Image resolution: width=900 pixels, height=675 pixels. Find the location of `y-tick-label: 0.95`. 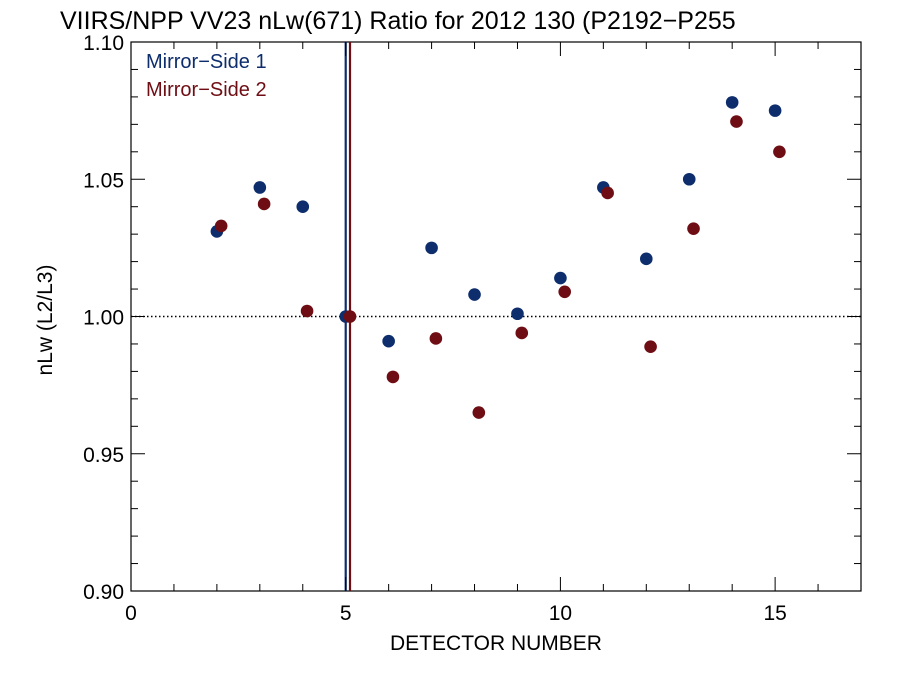

y-tick-label: 0.95 is located at coordinates (103, 455).